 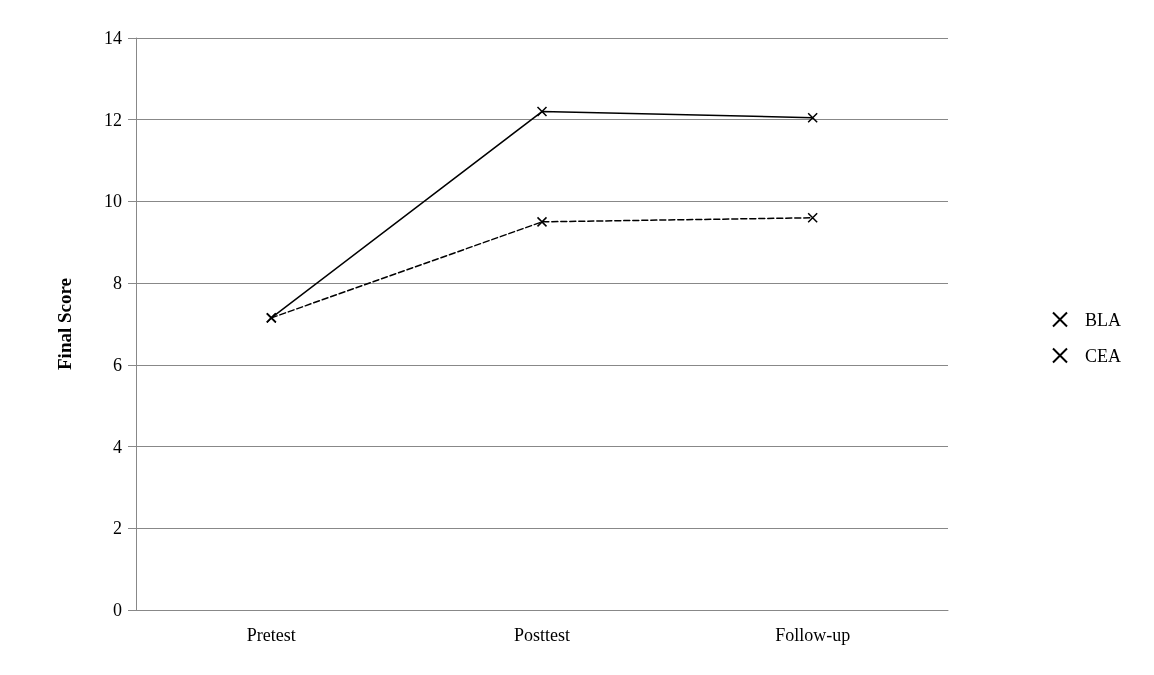 I want to click on legend-label: BLA, so click(x=1103, y=319).